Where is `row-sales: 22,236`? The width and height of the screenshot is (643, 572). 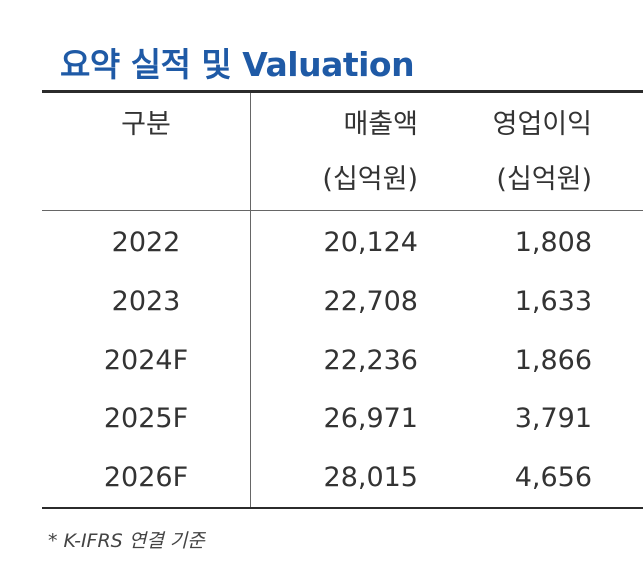 row-sales: 22,236 is located at coordinates (370, 360).